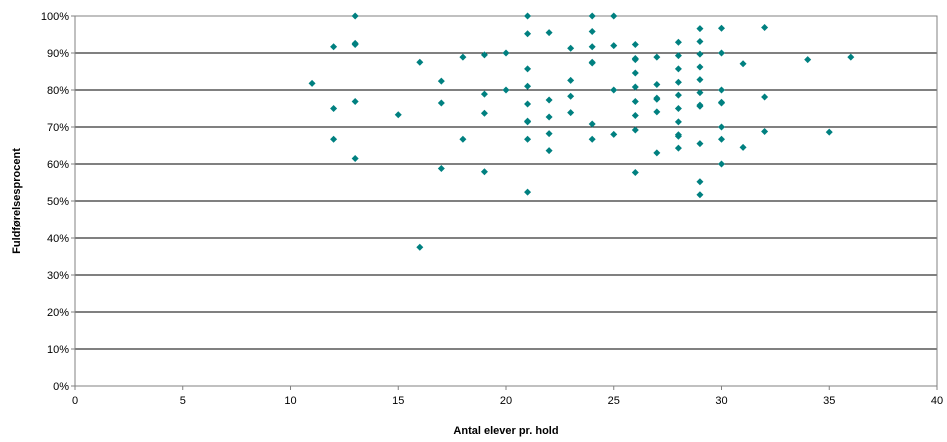  What do you see at coordinates (398, 401) in the screenshot?
I see `x-tick-label: 15` at bounding box center [398, 401].